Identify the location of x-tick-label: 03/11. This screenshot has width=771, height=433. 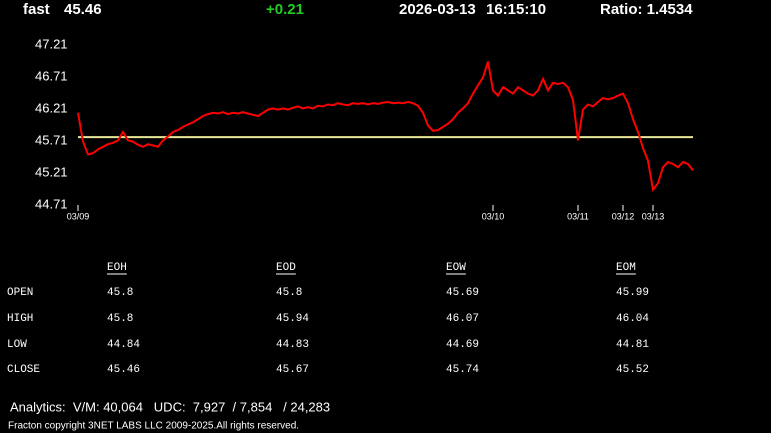
(578, 216).